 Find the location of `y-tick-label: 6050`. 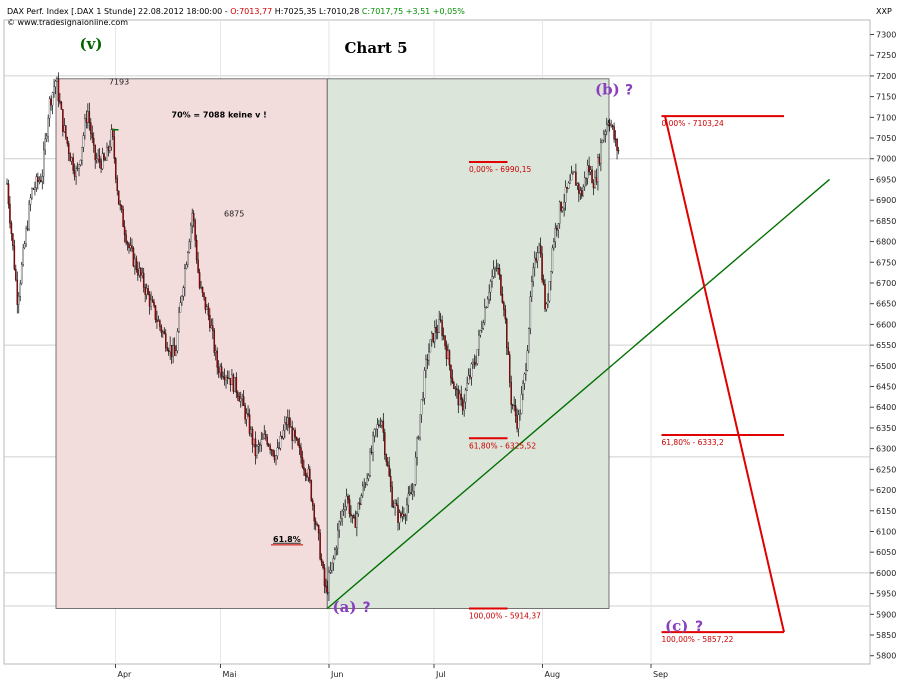

y-tick-label: 6050 is located at coordinates (886, 552).